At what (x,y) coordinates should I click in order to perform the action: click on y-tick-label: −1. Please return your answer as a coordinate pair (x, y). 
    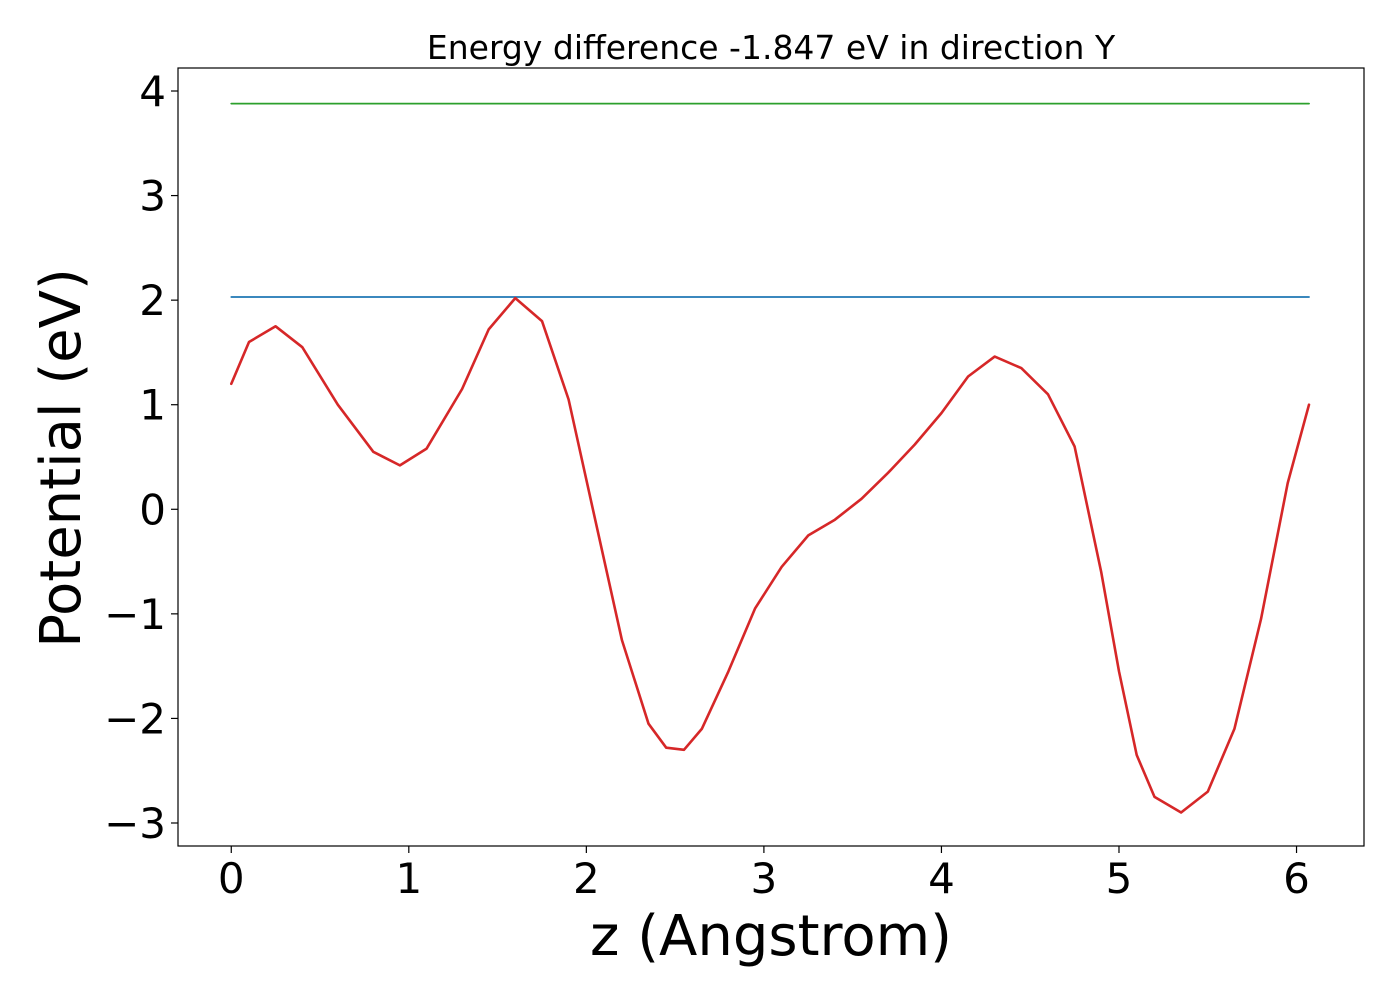
    Looking at the image, I should click on (135, 614).